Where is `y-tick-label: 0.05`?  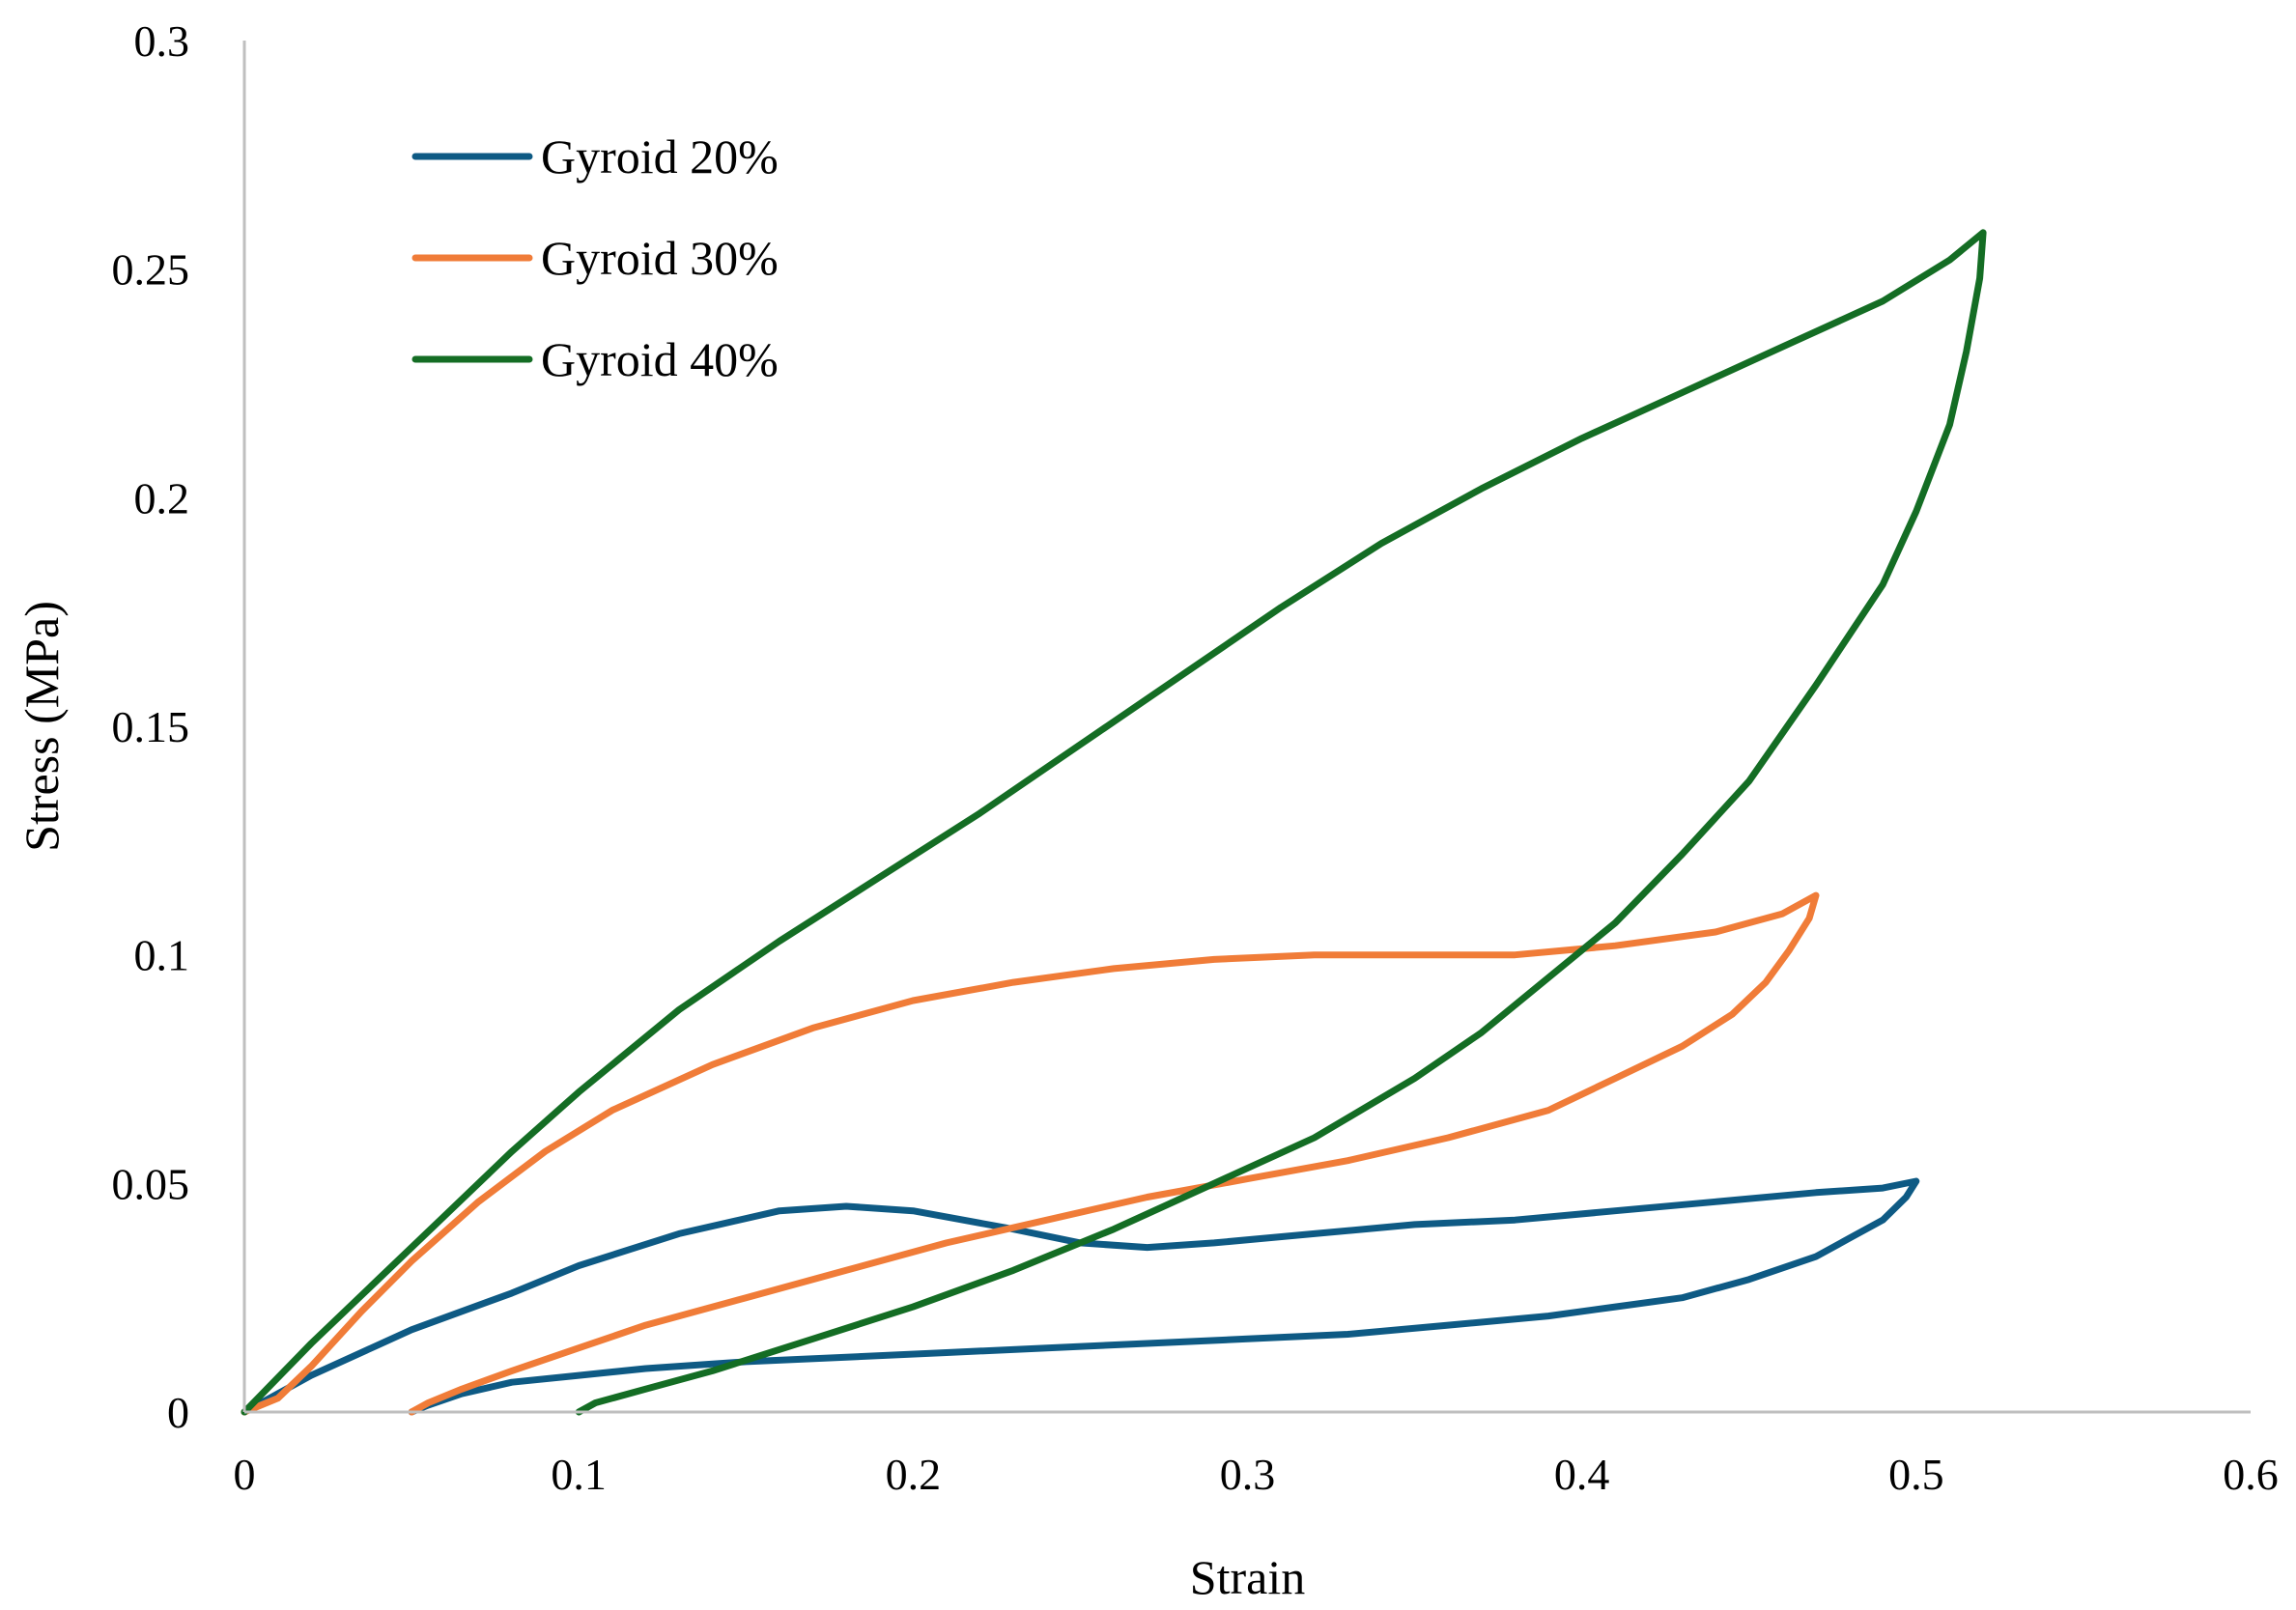 y-tick-label: 0.05 is located at coordinates (151, 1183).